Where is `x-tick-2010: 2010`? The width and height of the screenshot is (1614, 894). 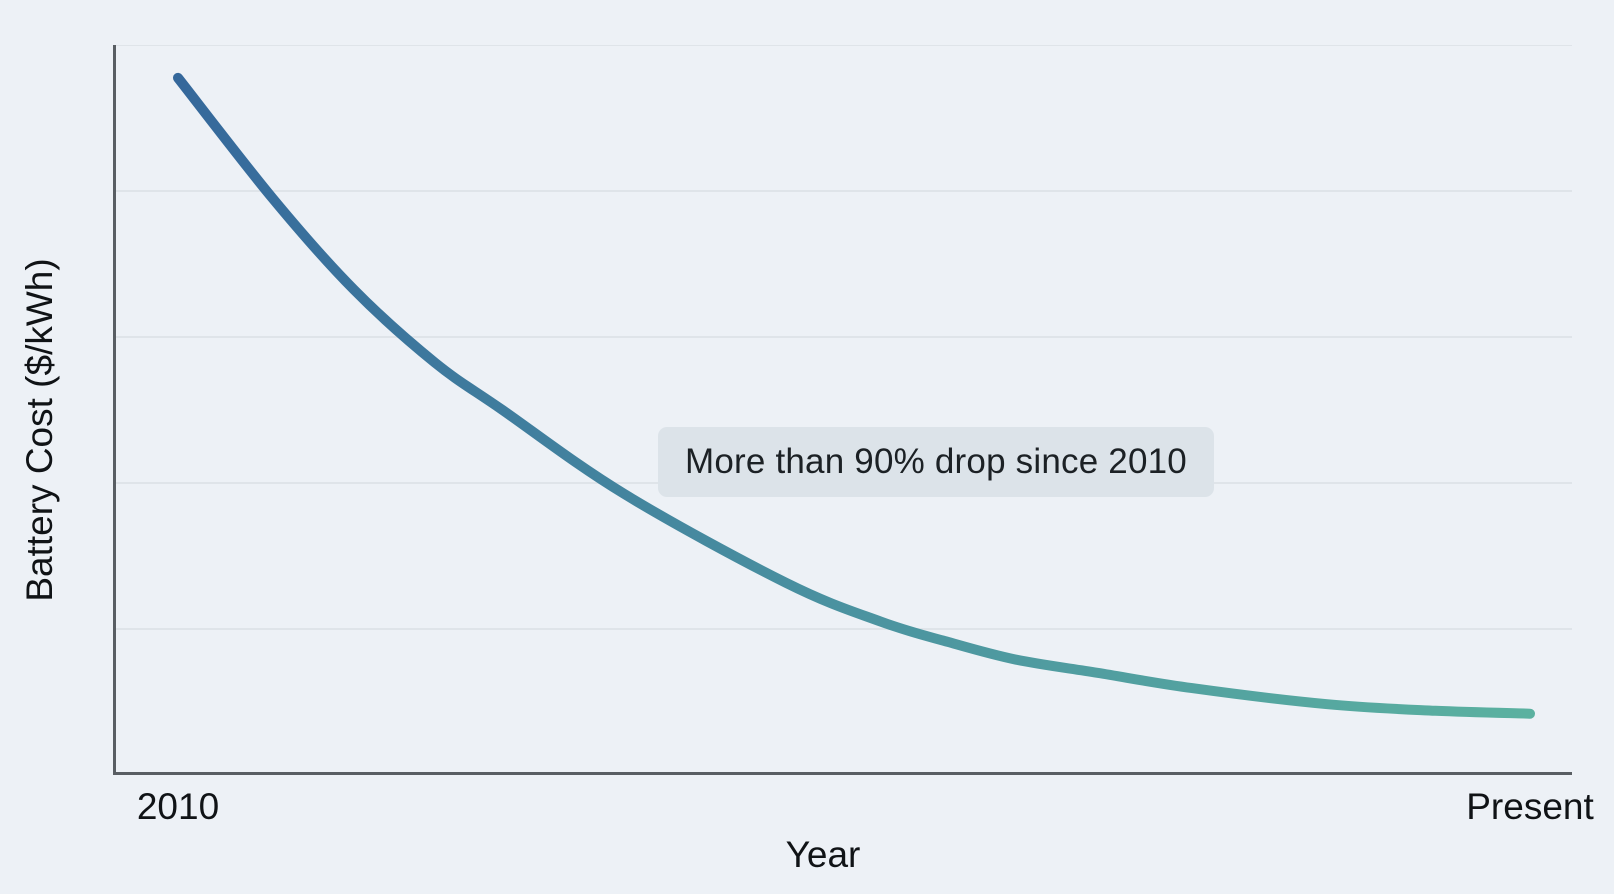 x-tick-2010: 2010 is located at coordinates (178, 806).